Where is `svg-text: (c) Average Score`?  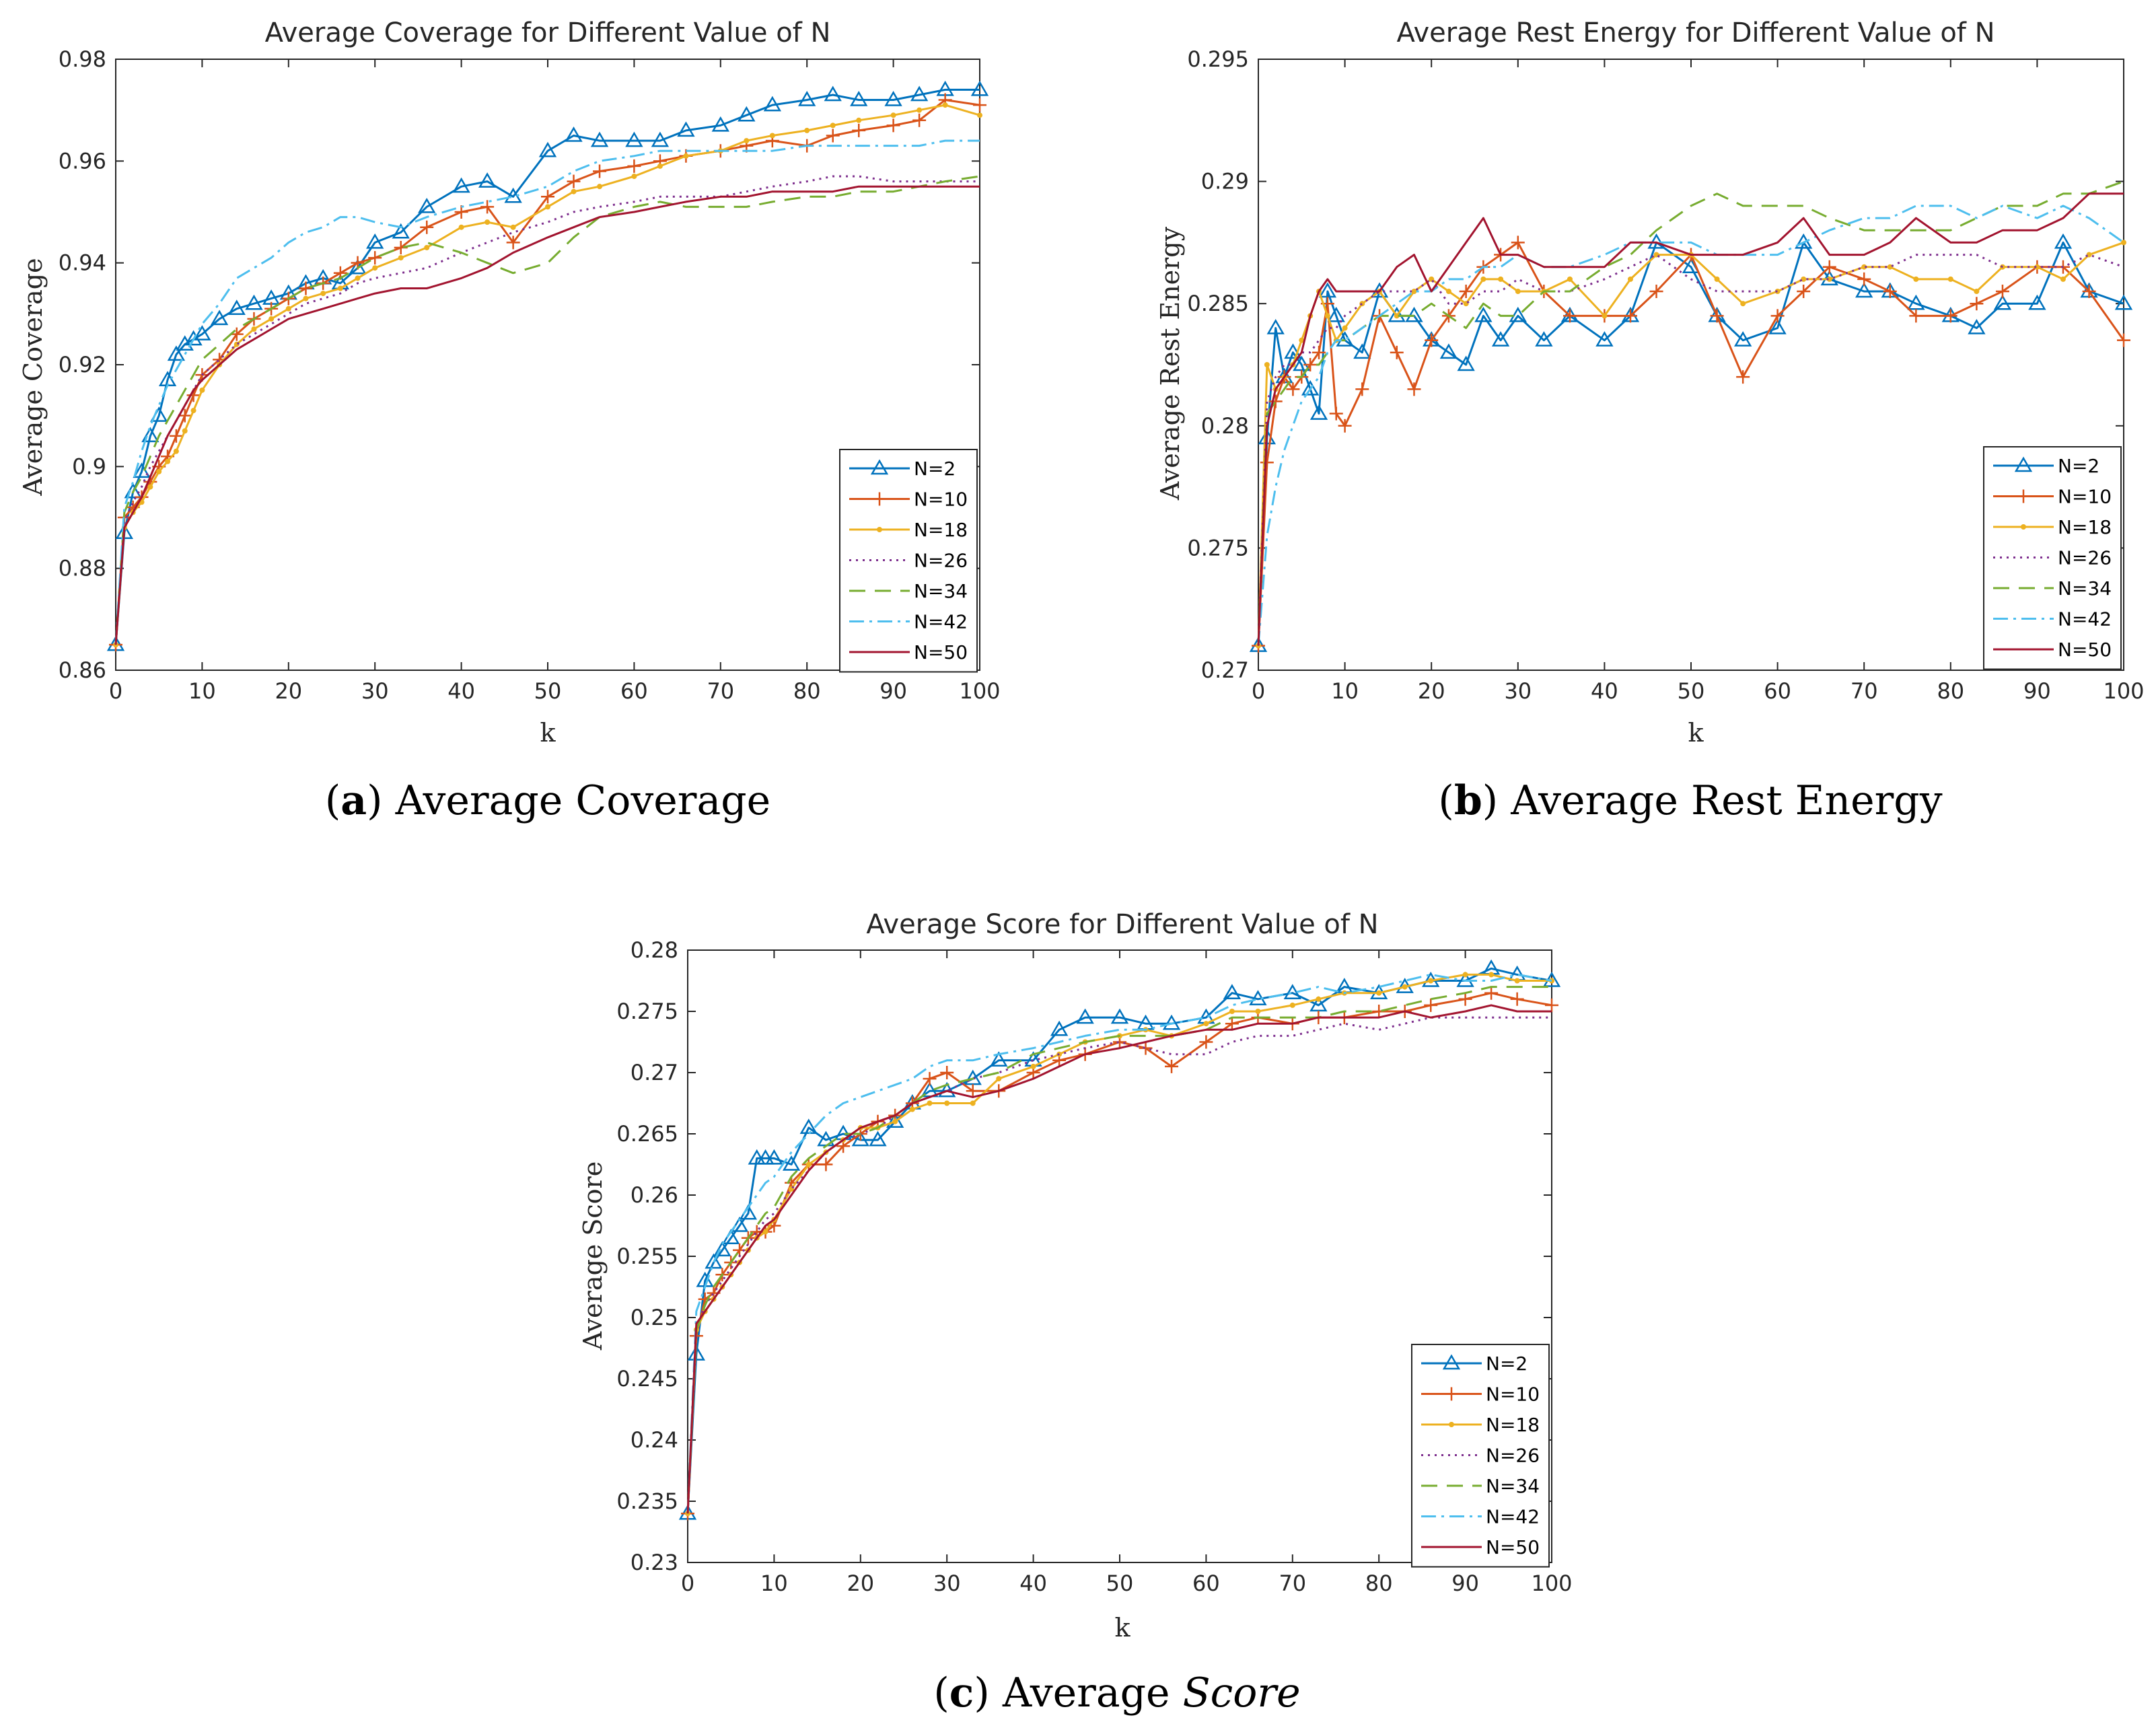
svg-text: (c) Average Score is located at coordinates (1116, 1693).